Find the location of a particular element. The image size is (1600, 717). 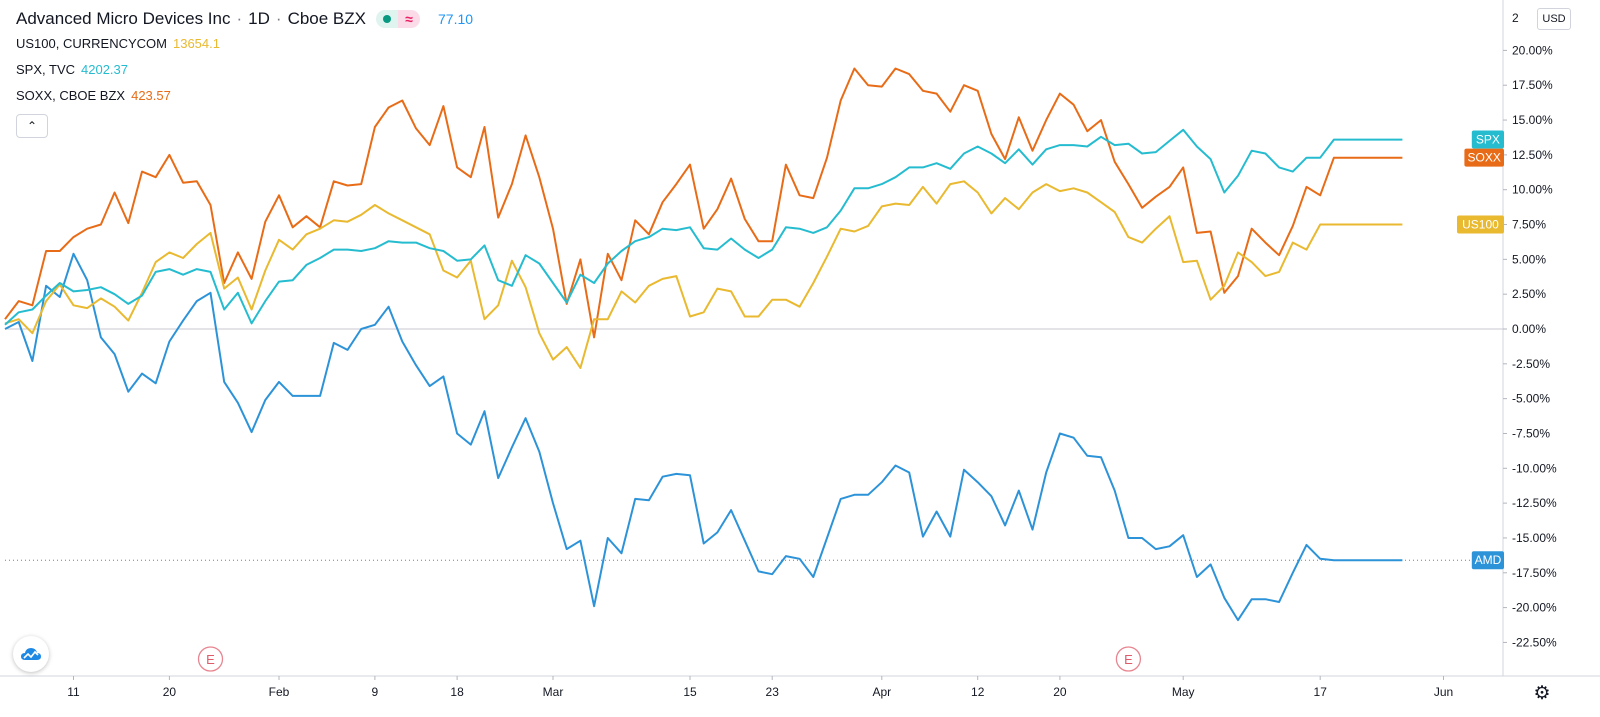

y-tick-label: -12.50% is located at coordinates (1534, 503).